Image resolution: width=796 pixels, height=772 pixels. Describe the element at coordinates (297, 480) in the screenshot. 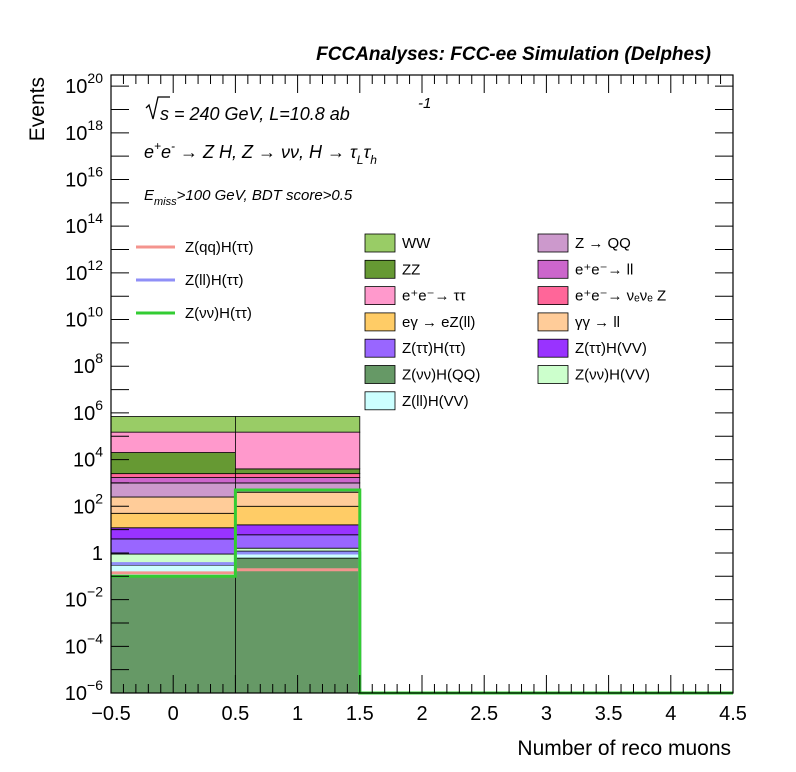

I see `stack-bar-bin2-e-e-ll` at that location.